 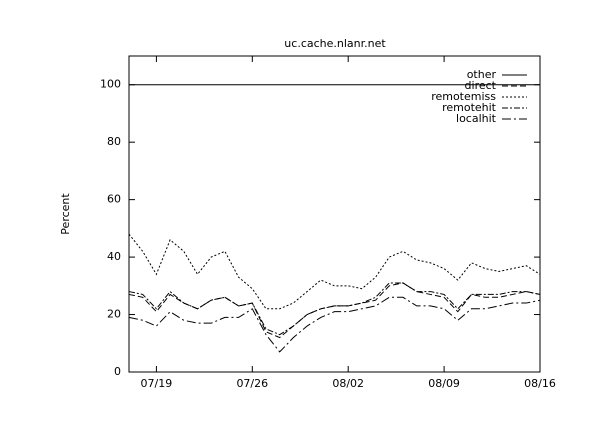 I want to click on legend-label: direct, so click(x=481, y=85).